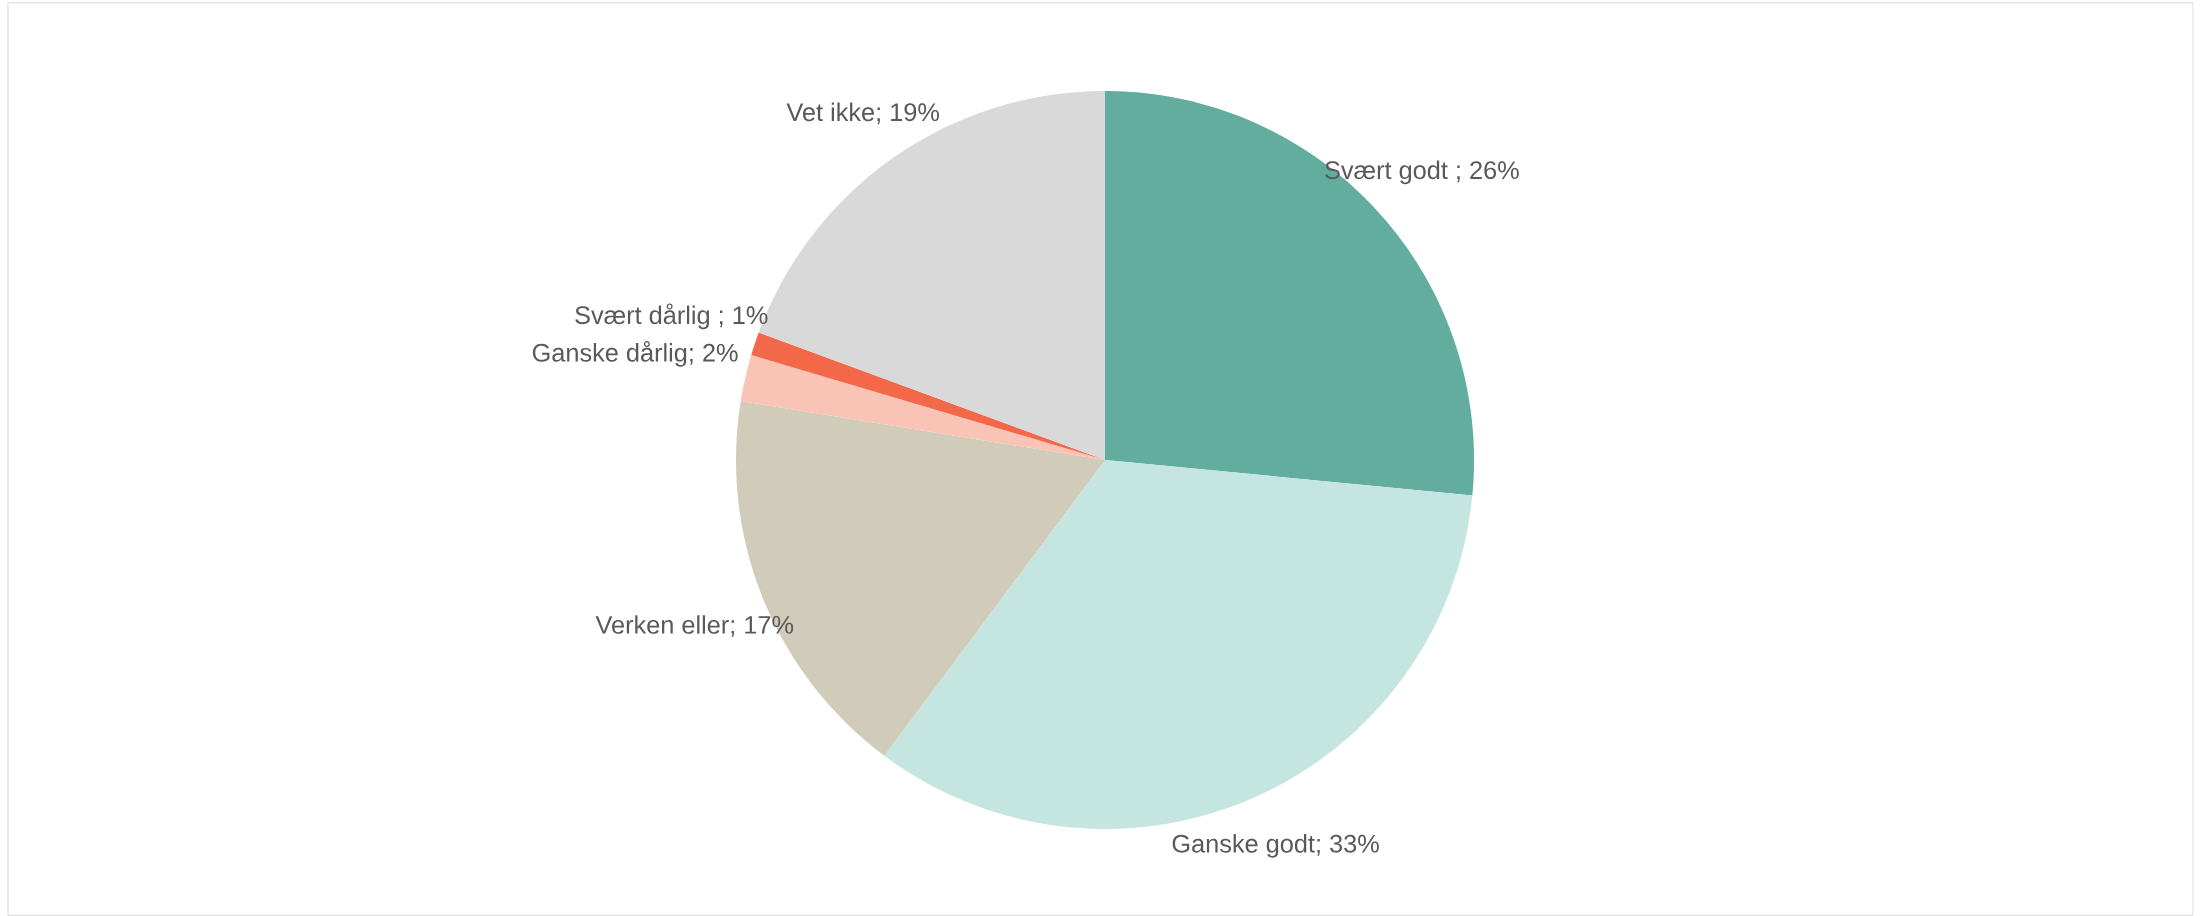 The image size is (2201, 916). Describe the element at coordinates (1275, 846) in the screenshot. I see `slice-label: Ganske godt; 33%` at that location.